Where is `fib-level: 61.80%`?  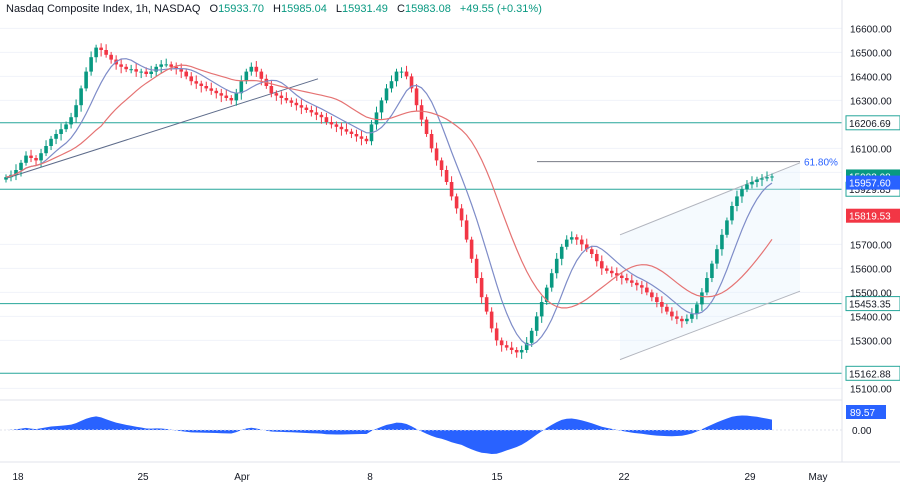 fib-level: 61.80% is located at coordinates (687, 163).